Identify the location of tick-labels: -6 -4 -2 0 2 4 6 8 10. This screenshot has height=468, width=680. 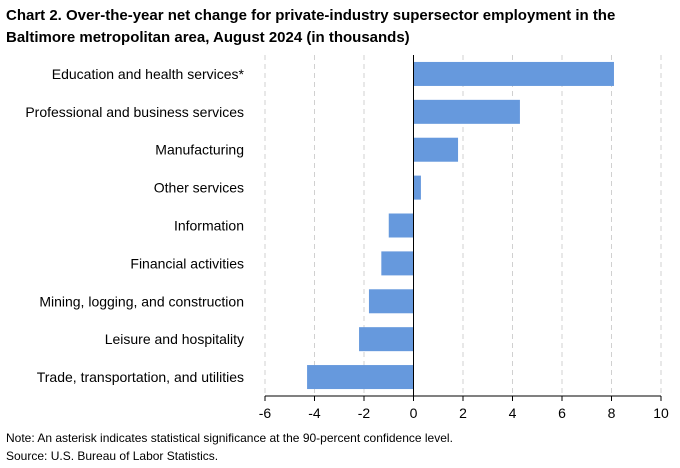
(464, 413).